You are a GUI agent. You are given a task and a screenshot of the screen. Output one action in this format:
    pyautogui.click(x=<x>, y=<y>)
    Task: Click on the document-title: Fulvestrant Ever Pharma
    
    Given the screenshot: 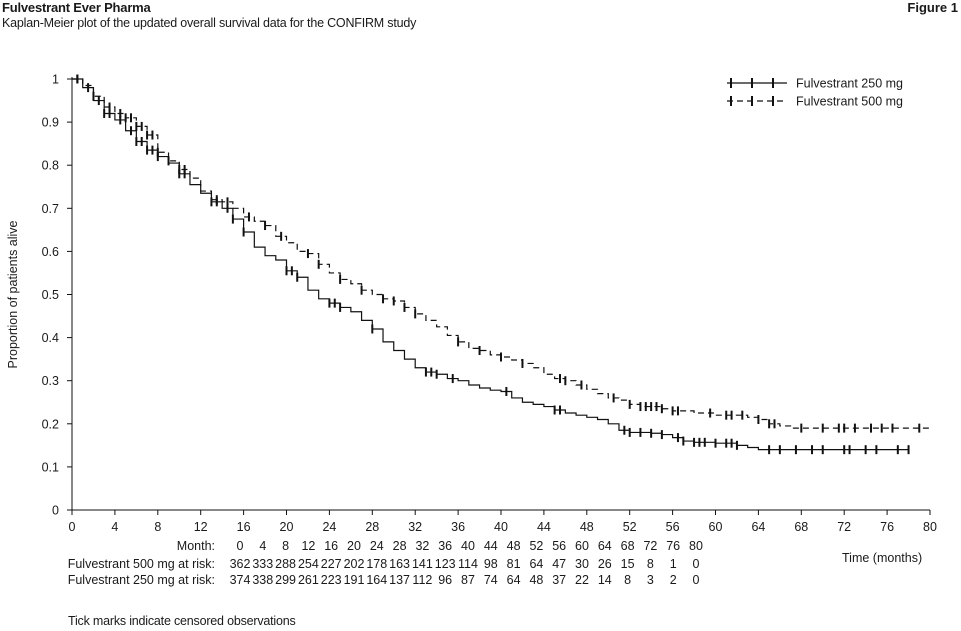 What is the action you would take?
    pyautogui.click(x=76, y=7)
    